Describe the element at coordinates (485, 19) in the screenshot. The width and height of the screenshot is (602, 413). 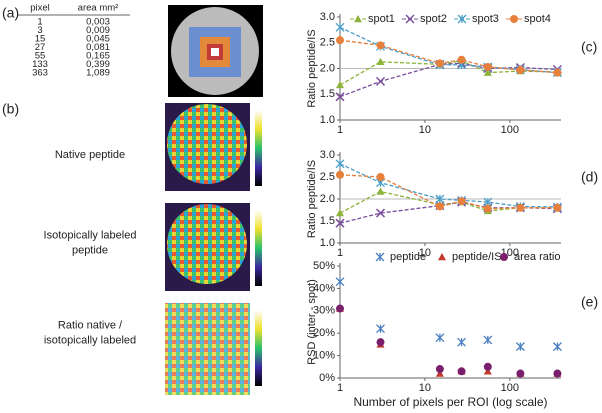
I see `legend-label: spot3` at that location.